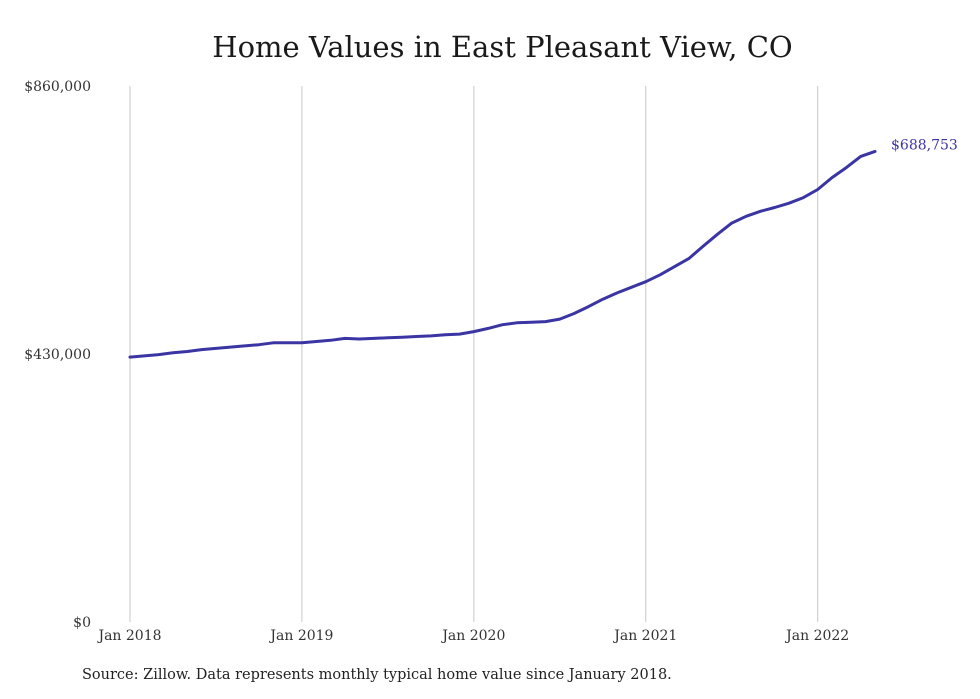  I want to click on y-tick-label: $860,000, so click(57, 87).